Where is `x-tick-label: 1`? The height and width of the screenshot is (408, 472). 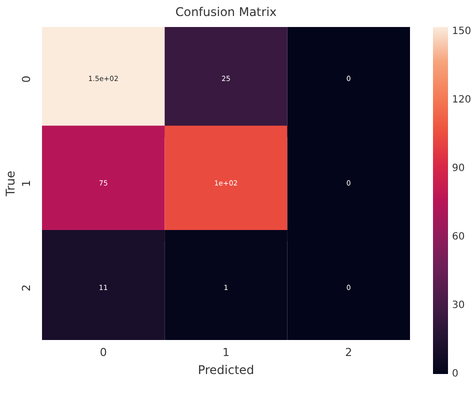 x-tick-label: 1 is located at coordinates (226, 352).